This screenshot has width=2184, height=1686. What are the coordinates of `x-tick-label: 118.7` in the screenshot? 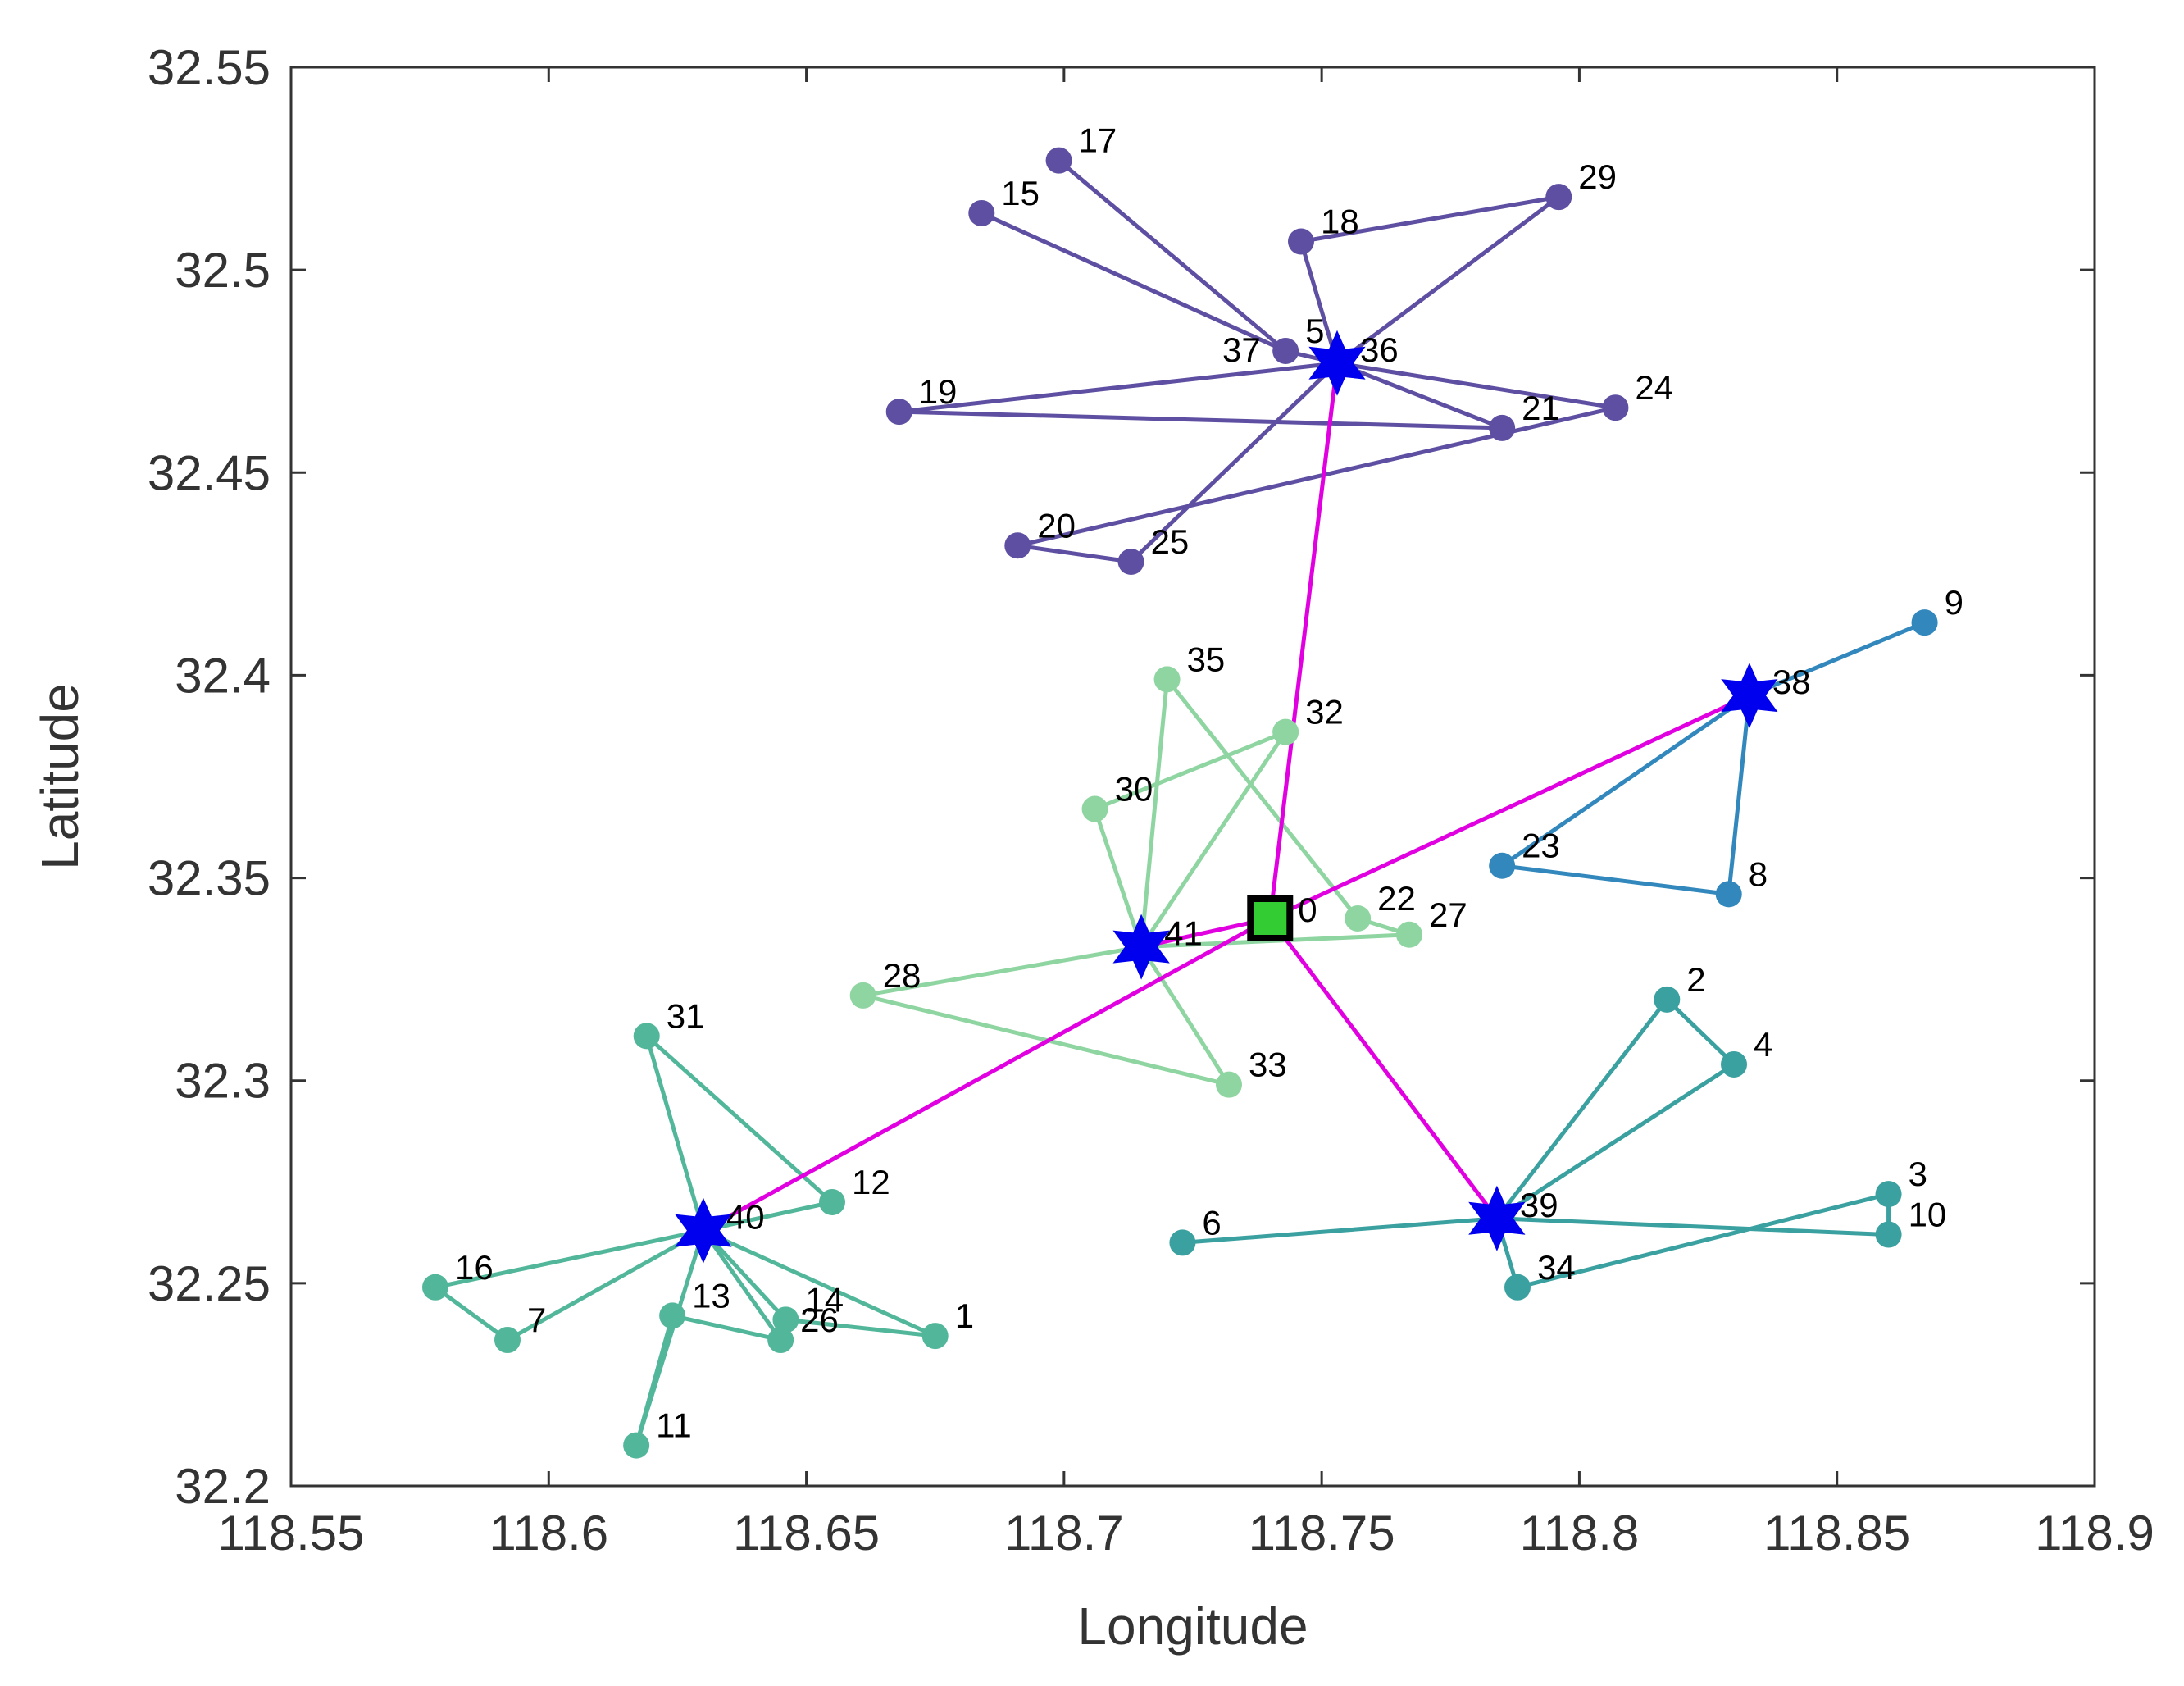 It's located at (1064, 1533).